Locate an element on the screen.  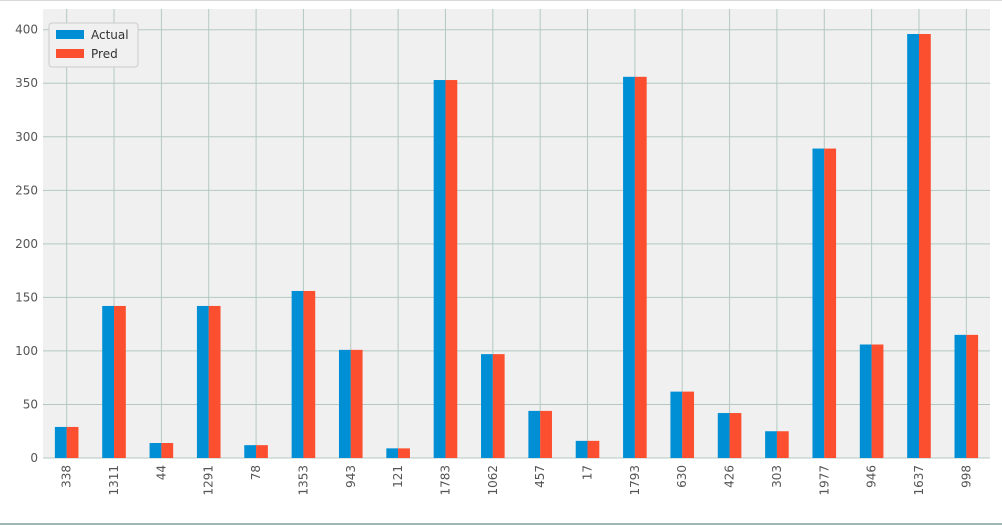
x-tick-label: 44 is located at coordinates (161, 472).